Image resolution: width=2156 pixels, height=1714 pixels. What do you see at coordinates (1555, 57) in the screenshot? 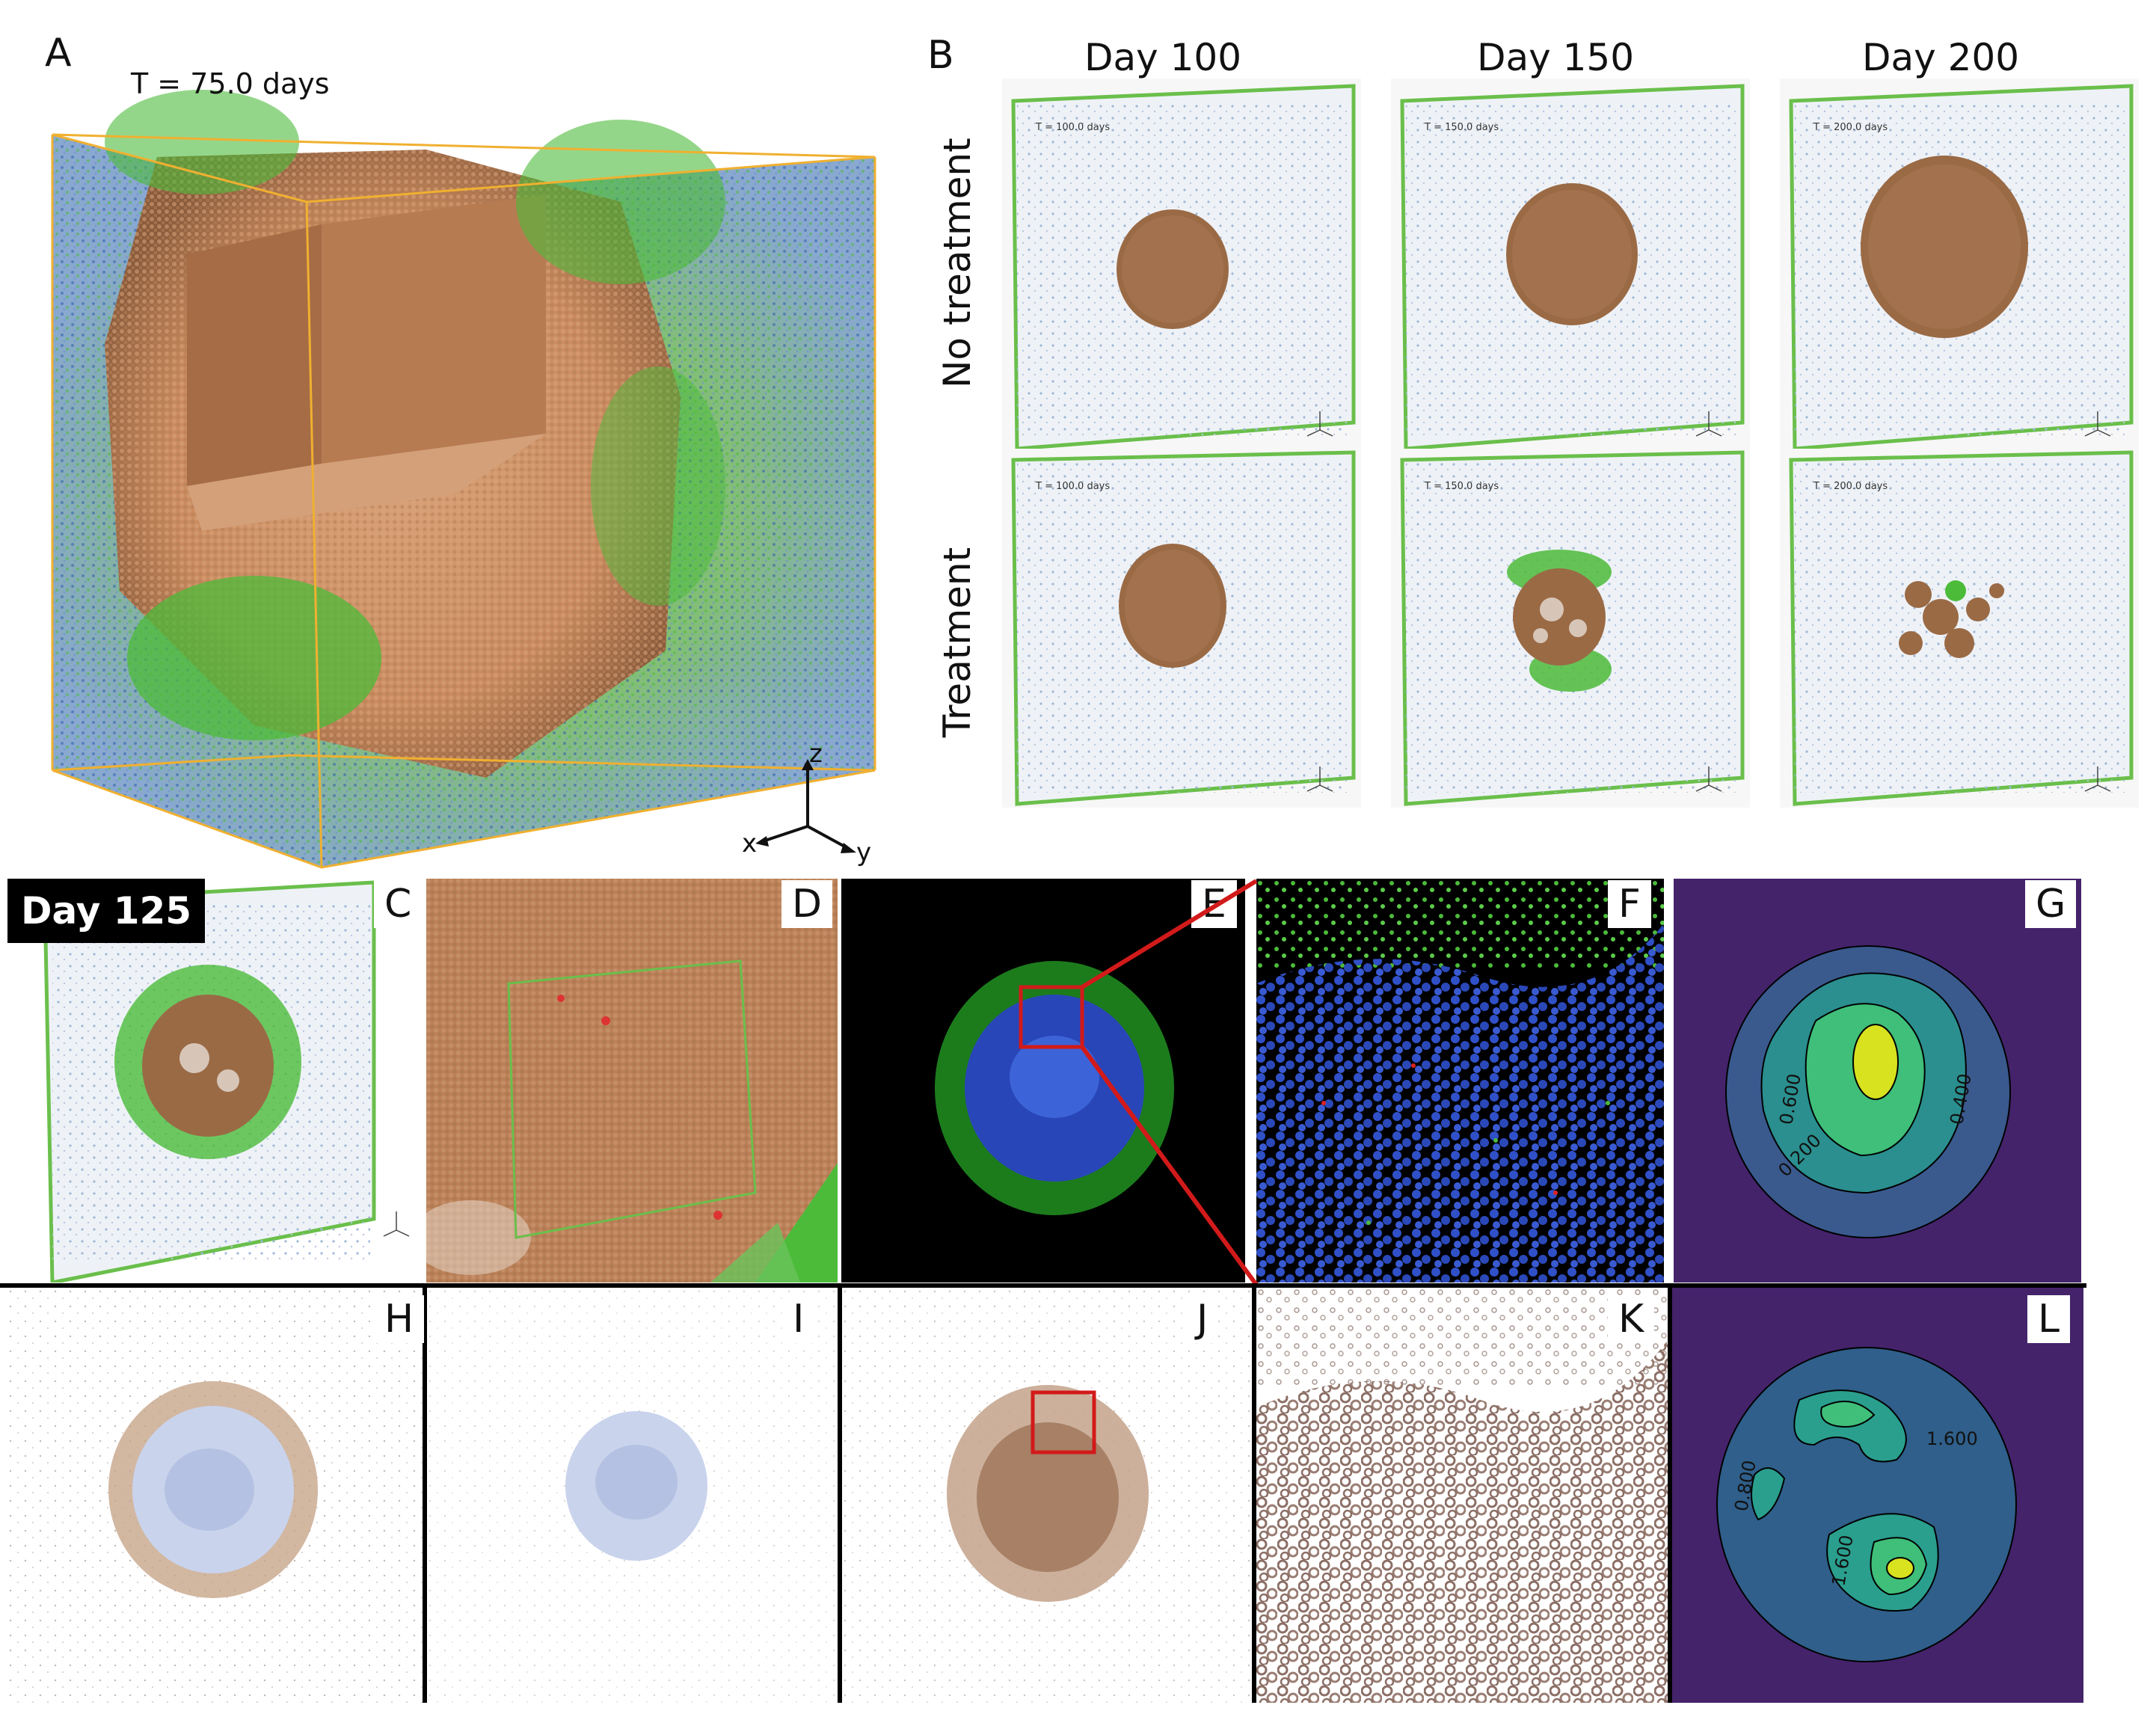
I see `panel-b-col-day150: Day 150` at bounding box center [1555, 57].